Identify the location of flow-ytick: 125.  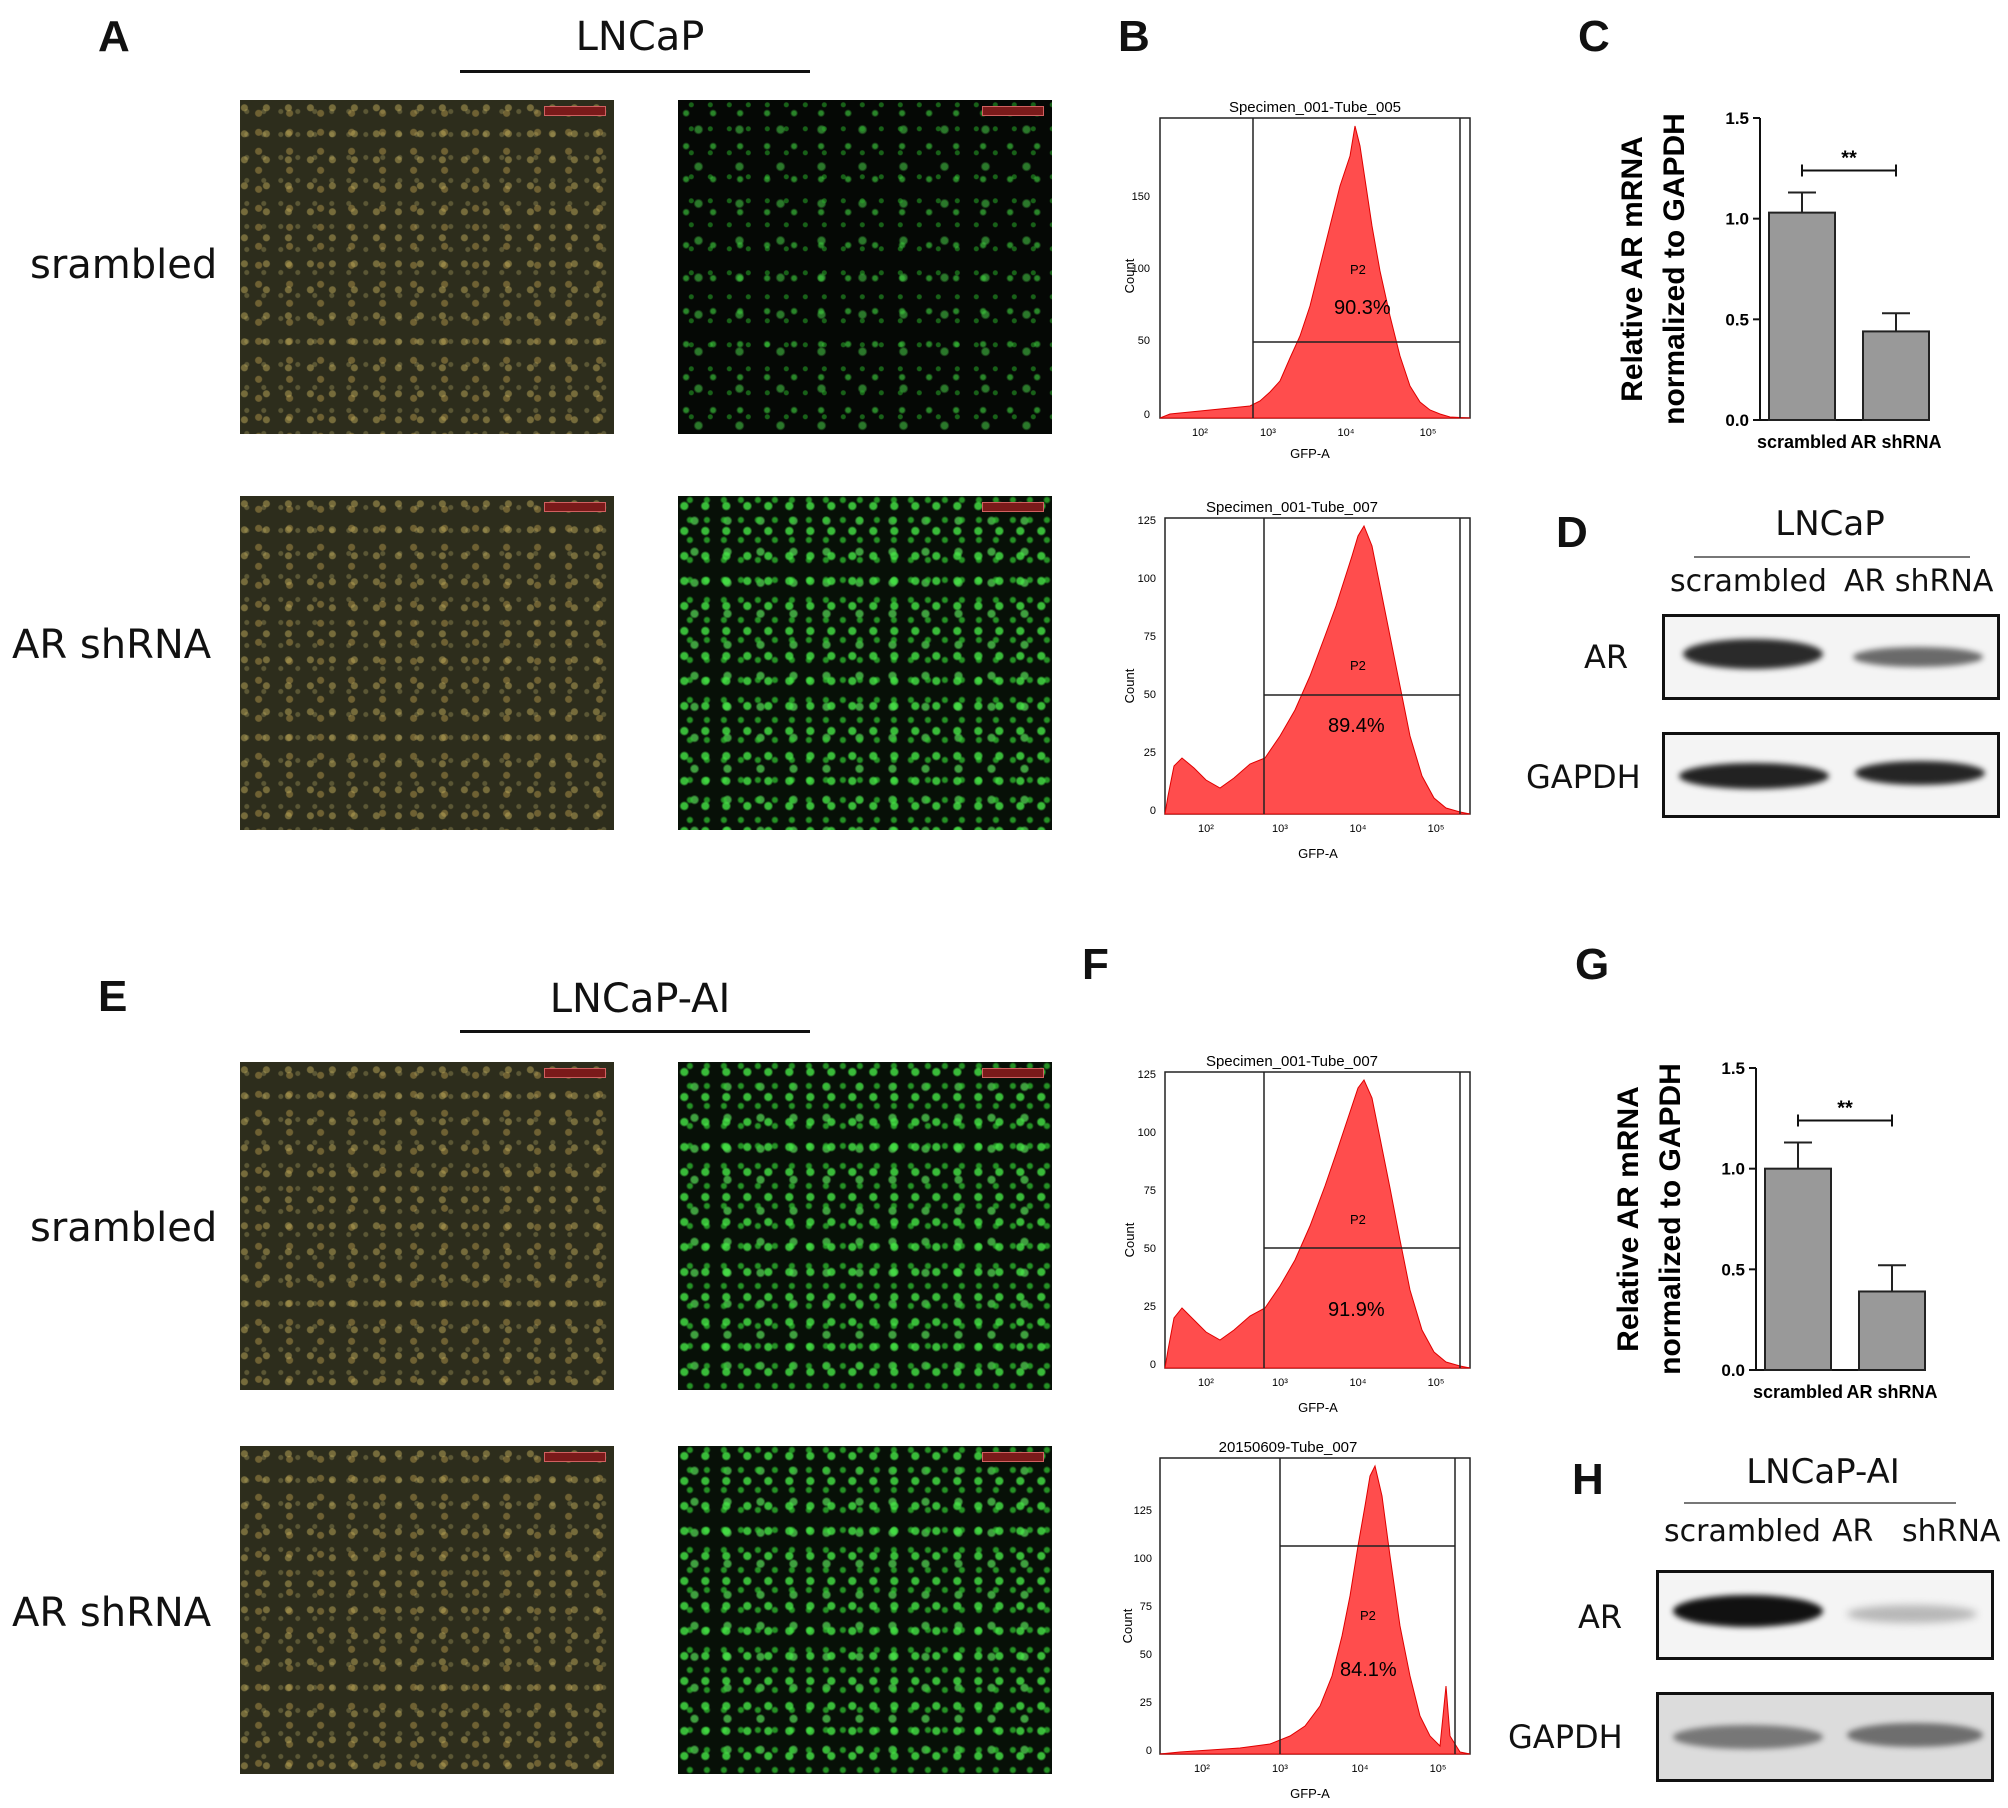
(1147, 1075).